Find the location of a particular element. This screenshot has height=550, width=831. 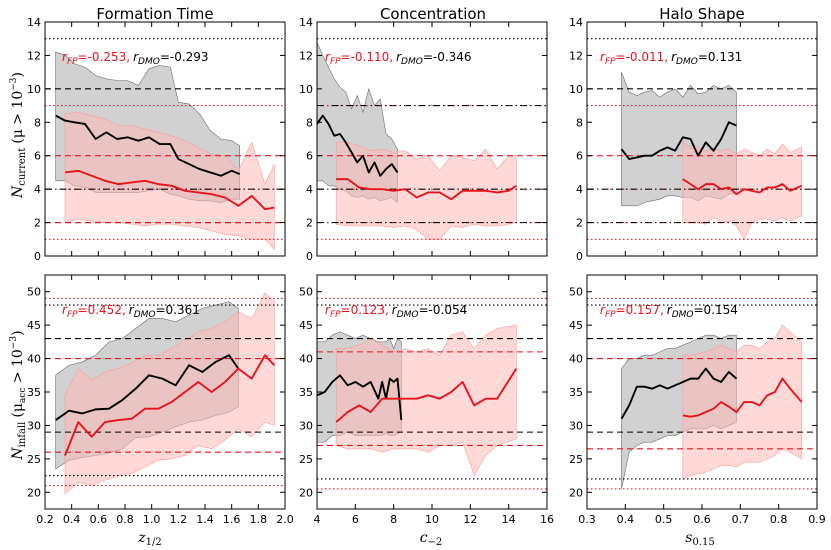

ytick-label-panel-1-0-0: 20 is located at coordinates (34, 492).